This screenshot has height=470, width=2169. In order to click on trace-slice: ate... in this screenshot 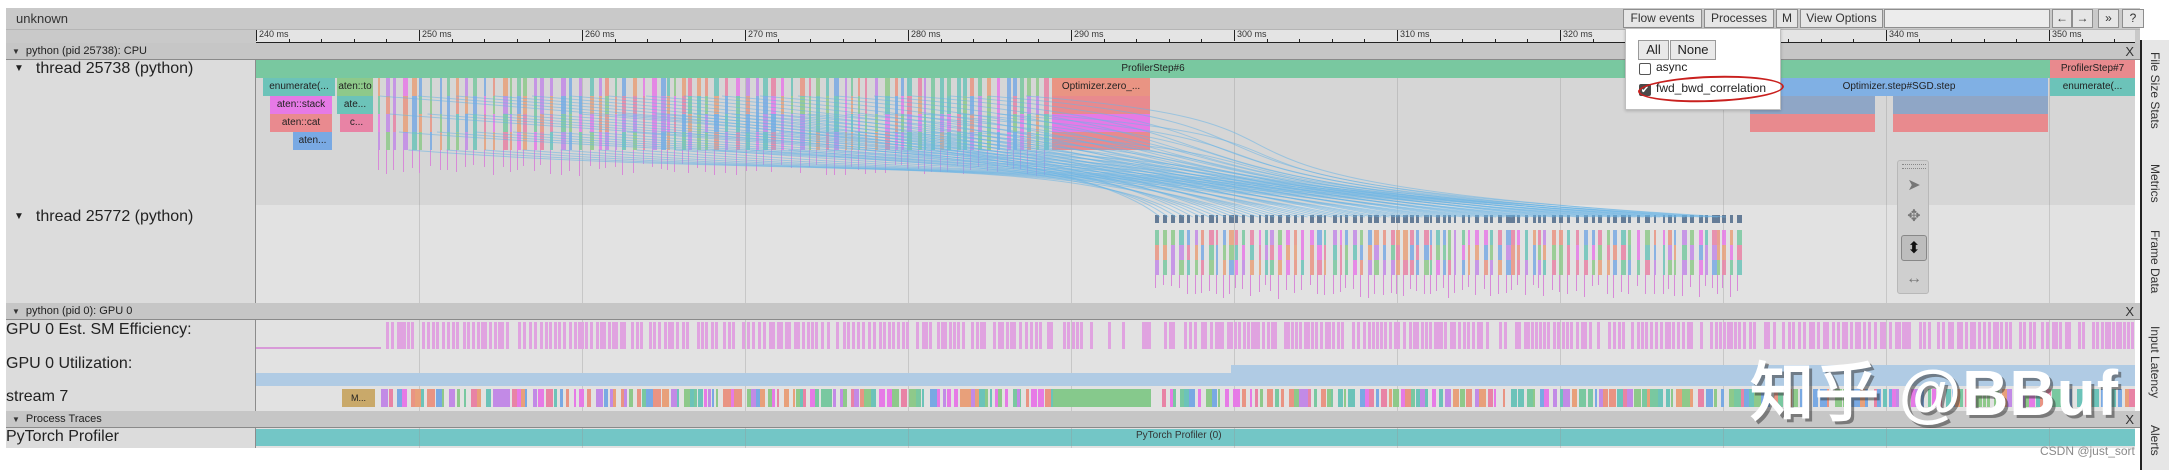, I will do `click(355, 105)`.